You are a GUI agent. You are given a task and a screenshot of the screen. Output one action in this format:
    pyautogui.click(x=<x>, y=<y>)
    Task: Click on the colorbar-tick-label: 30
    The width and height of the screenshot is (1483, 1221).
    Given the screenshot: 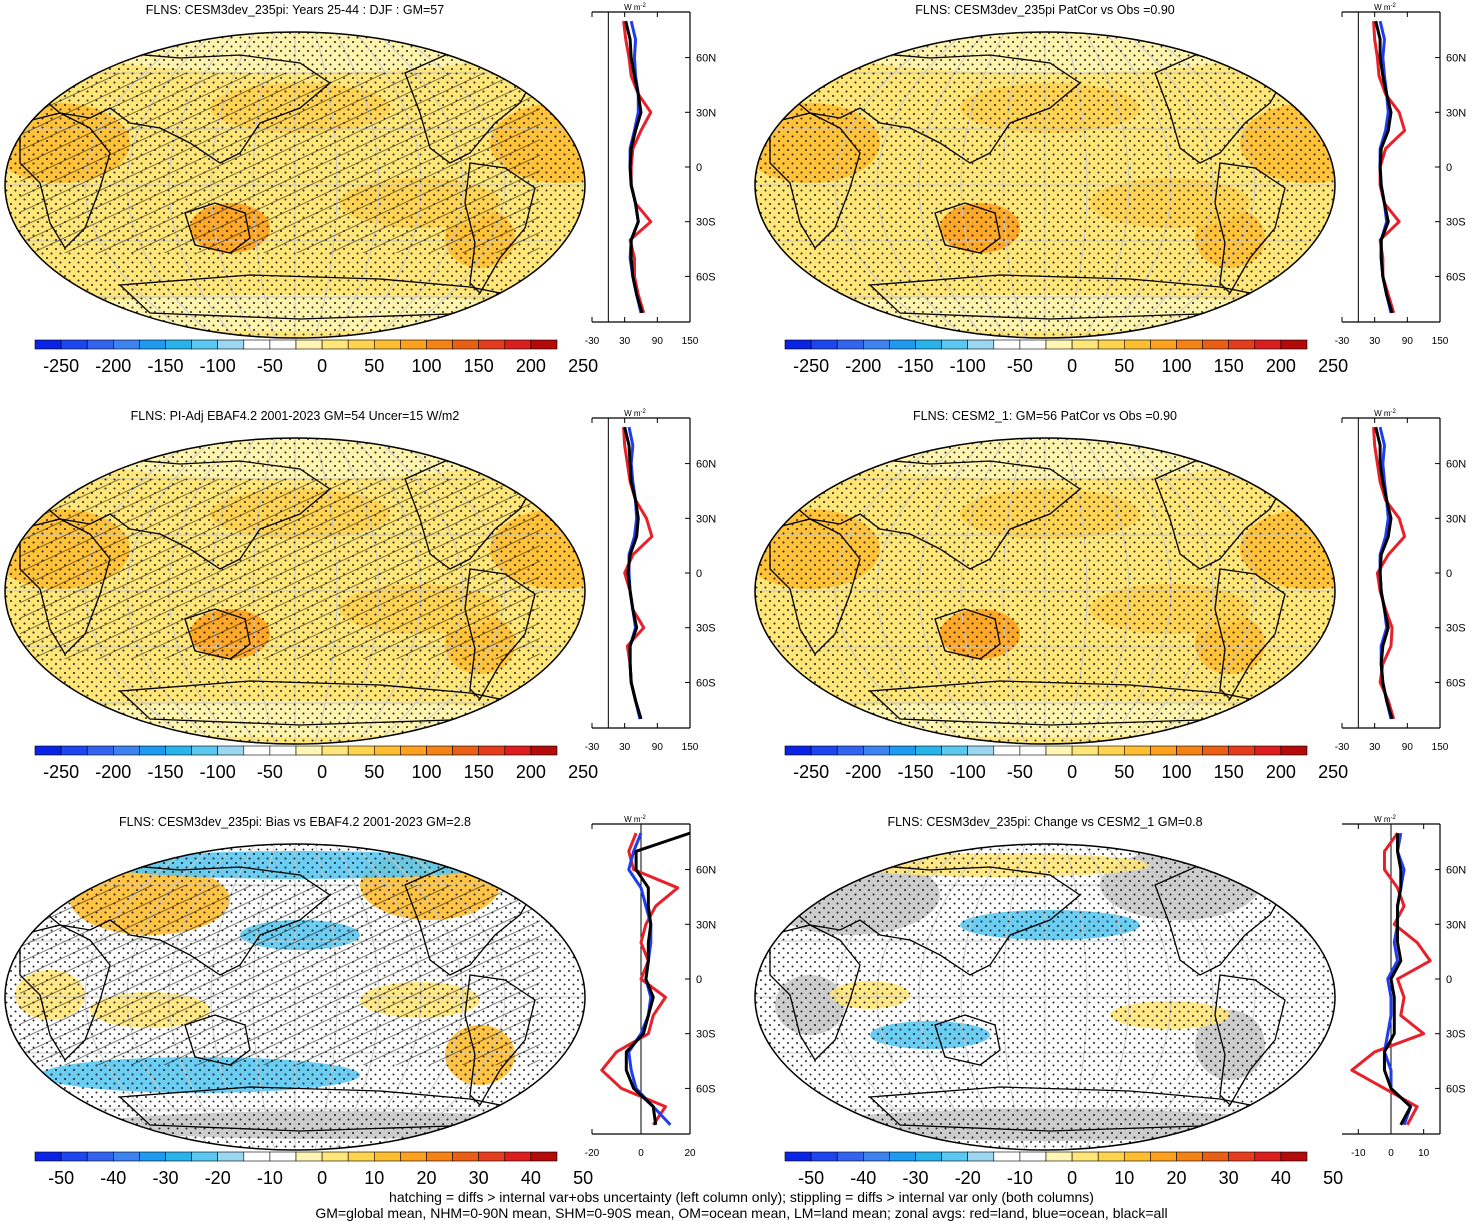 What is the action you would take?
    pyautogui.click(x=1229, y=1178)
    